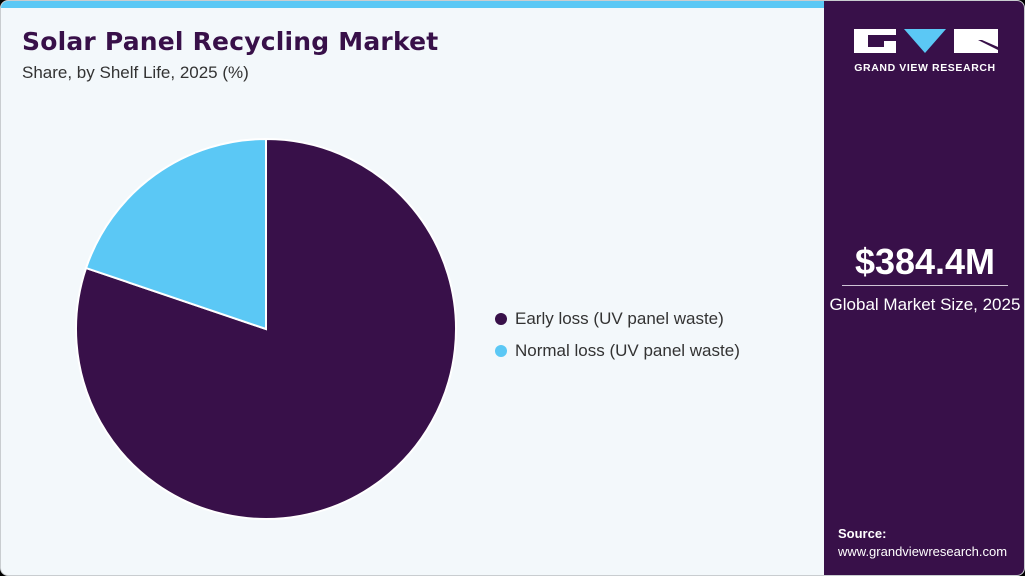 This screenshot has width=1025, height=576. What do you see at coordinates (627, 350) in the screenshot?
I see `legend-label: Normal loss (UV panel waste)` at bounding box center [627, 350].